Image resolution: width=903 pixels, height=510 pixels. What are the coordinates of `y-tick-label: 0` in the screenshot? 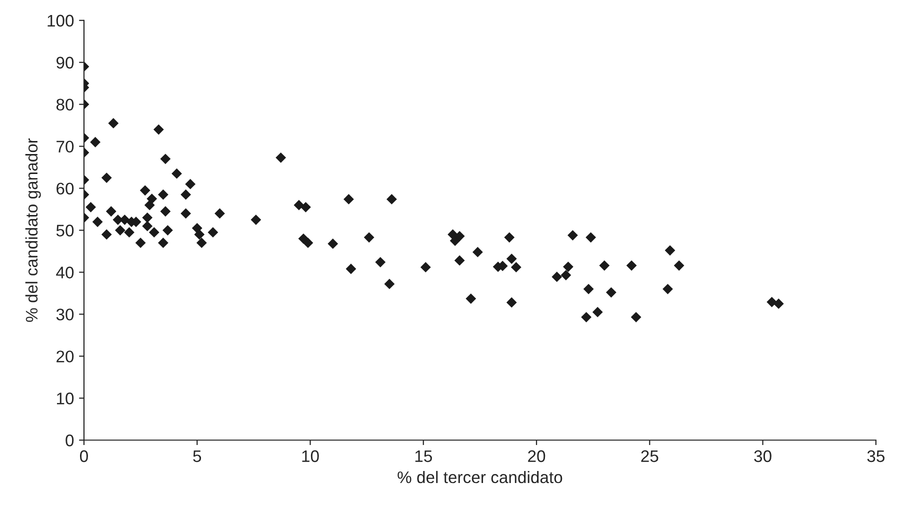 It's located at (70, 440).